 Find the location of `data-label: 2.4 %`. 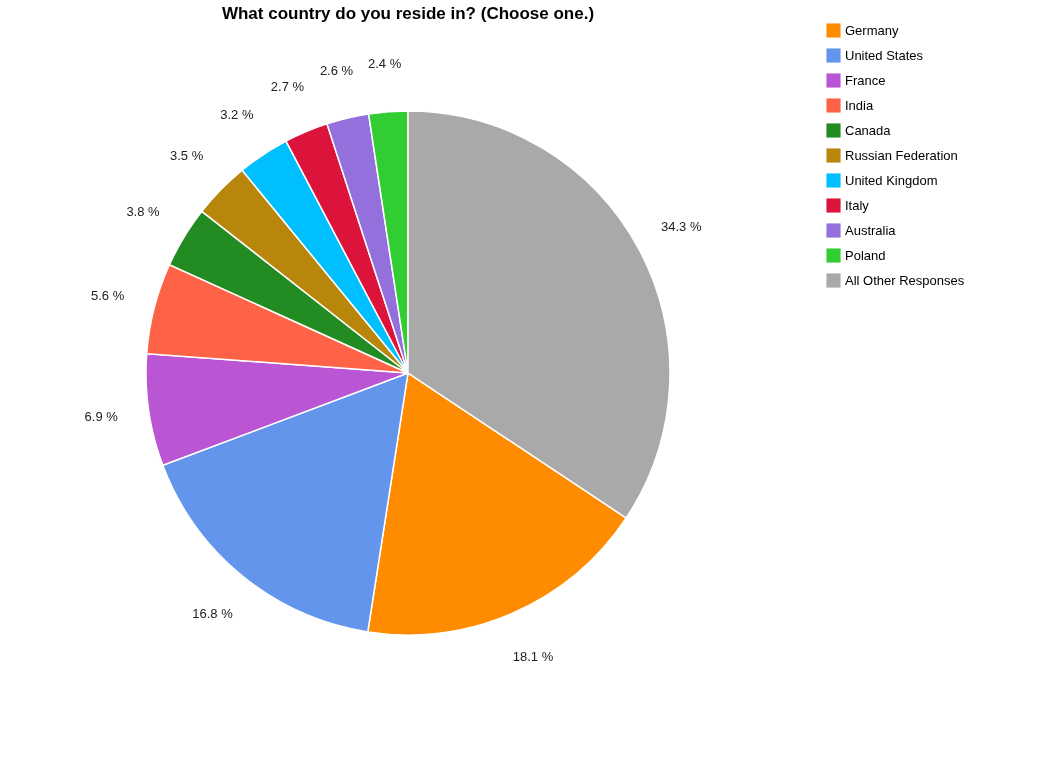

data-label: 2.4 % is located at coordinates (385, 63).